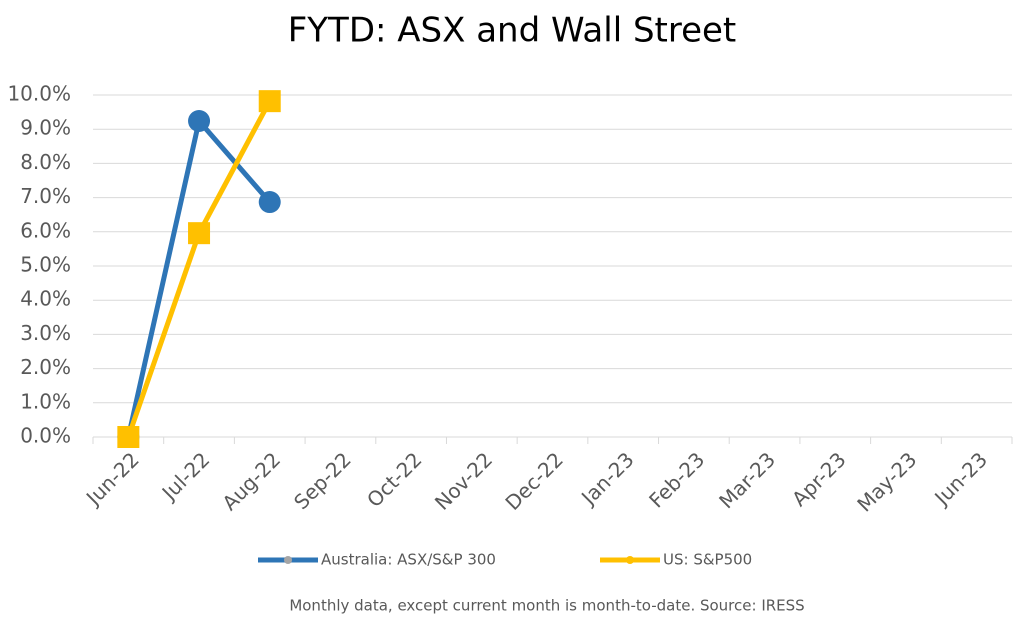 The width and height of the screenshot is (1024, 643). Describe the element at coordinates (112, 479) in the screenshot. I see `x-tick-label: Jun-22` at that location.